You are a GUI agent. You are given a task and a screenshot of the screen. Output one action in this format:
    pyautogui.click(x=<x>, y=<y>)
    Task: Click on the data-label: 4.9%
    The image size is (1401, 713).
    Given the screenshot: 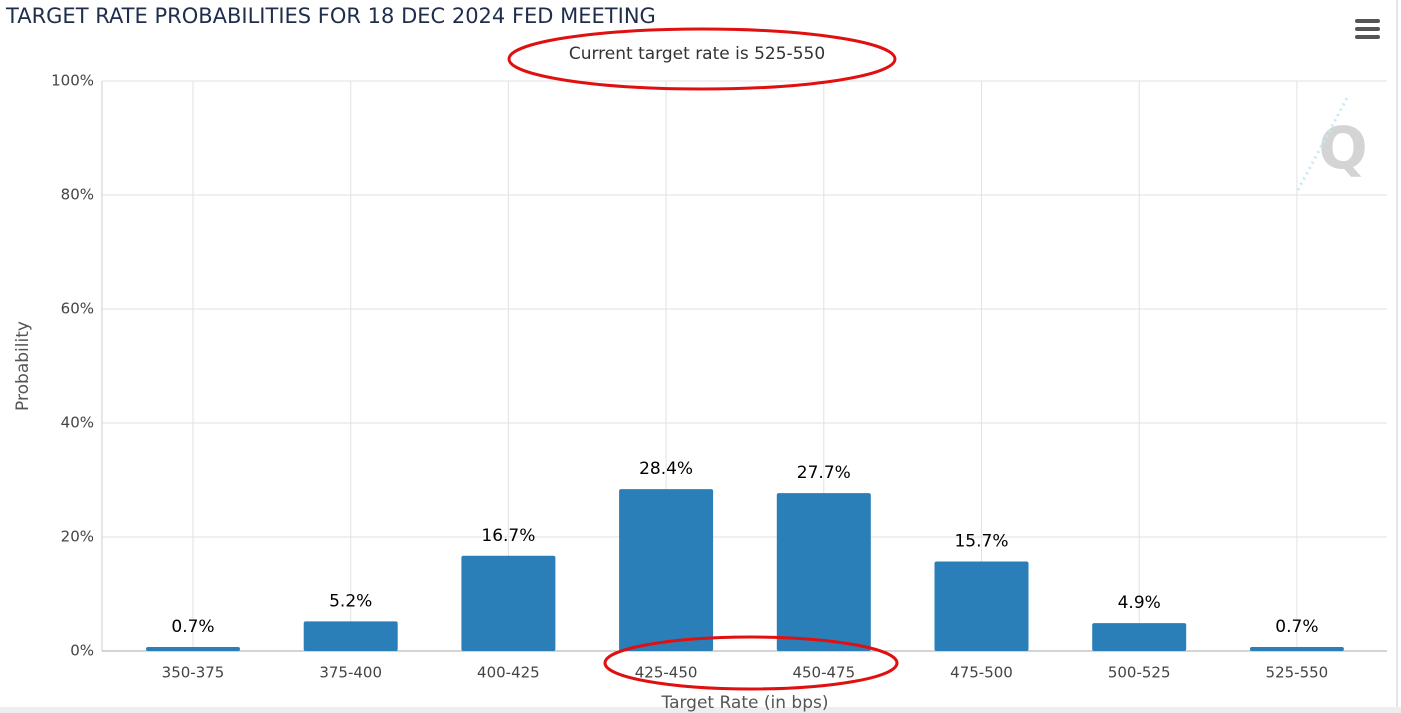 What is the action you would take?
    pyautogui.click(x=1139, y=603)
    